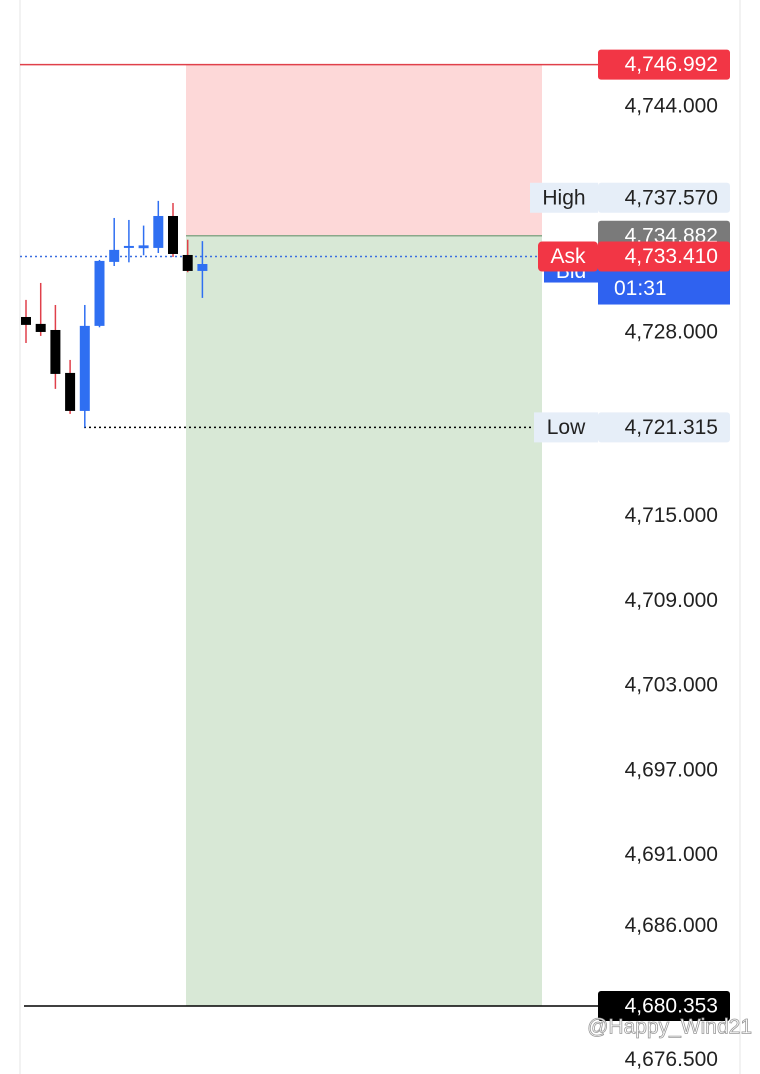 The width and height of the screenshot is (760, 1074). Describe the element at coordinates (671, 600) in the screenshot. I see `y-tick-label: 4,709.000` at that location.